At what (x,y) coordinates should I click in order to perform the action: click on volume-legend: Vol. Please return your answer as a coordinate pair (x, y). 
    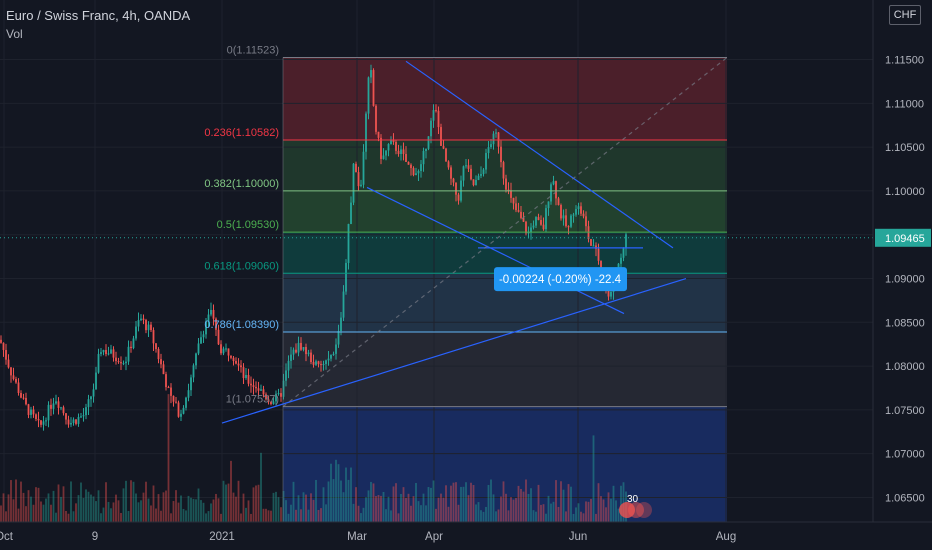
    Looking at the image, I should click on (14, 34).